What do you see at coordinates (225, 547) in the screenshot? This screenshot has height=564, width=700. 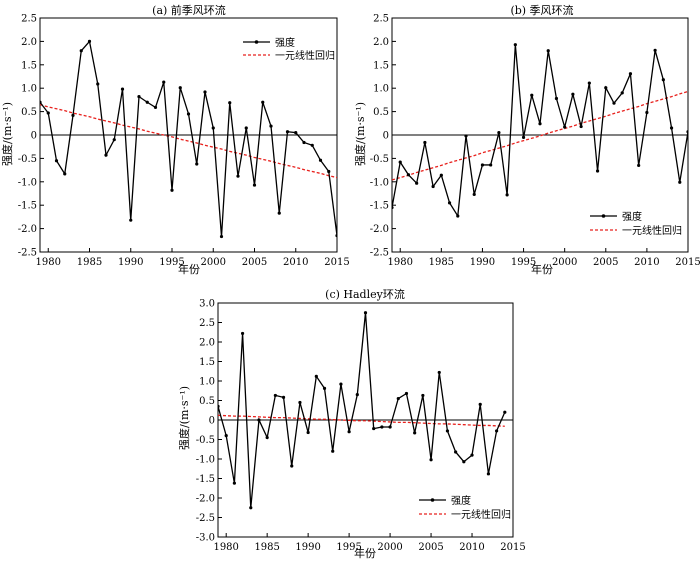 I see `x-tick-label-c: 1980` at bounding box center [225, 547].